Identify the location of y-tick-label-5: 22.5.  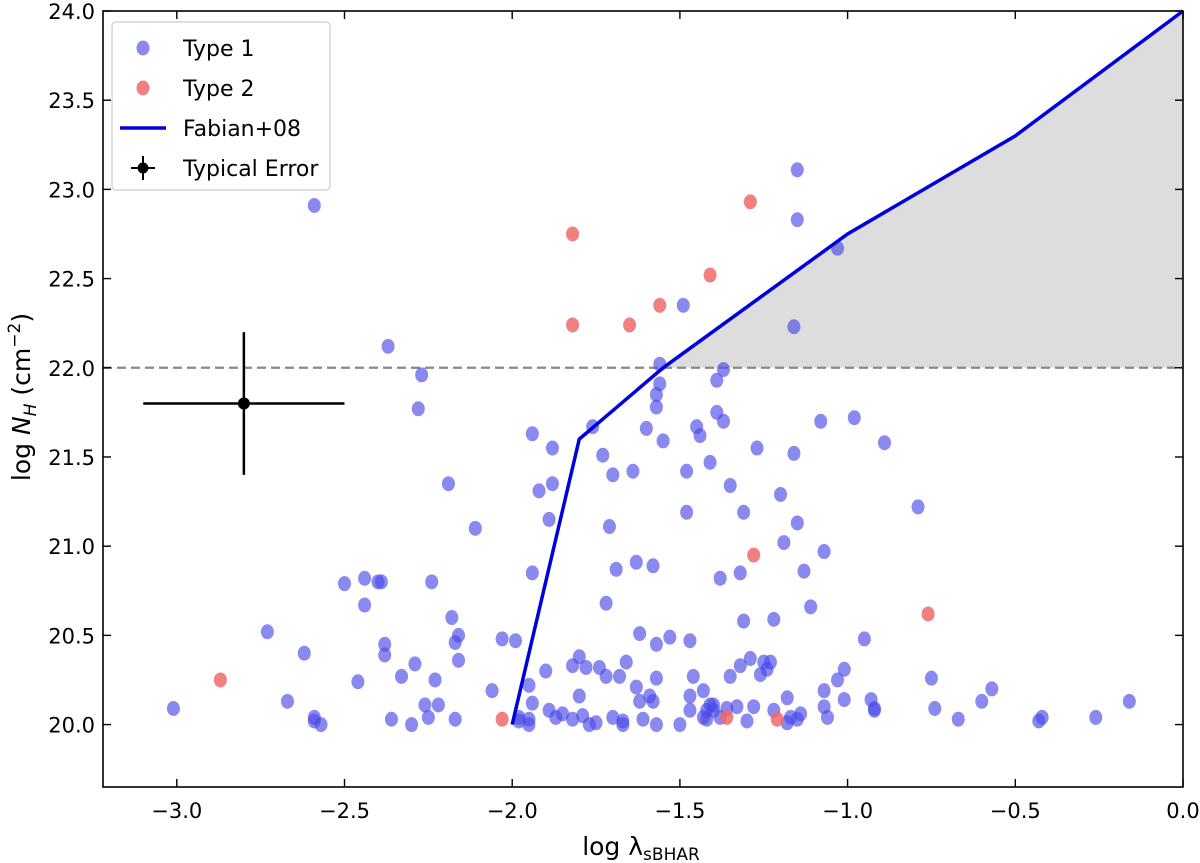
(71, 280).